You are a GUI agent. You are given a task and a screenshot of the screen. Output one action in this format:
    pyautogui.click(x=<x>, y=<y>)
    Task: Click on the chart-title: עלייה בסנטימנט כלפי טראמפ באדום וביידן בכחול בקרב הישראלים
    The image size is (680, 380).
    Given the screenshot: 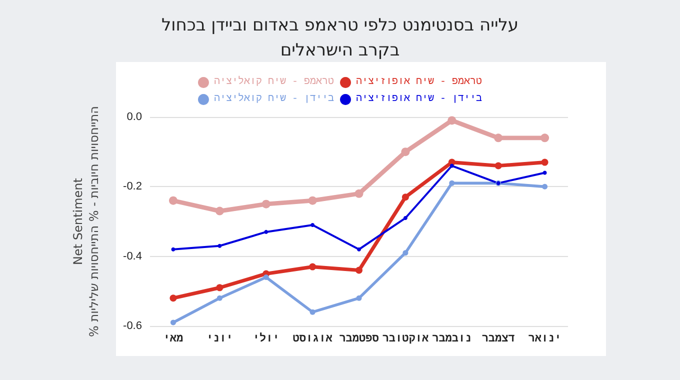 What is the action you would take?
    pyautogui.click(x=340, y=38)
    